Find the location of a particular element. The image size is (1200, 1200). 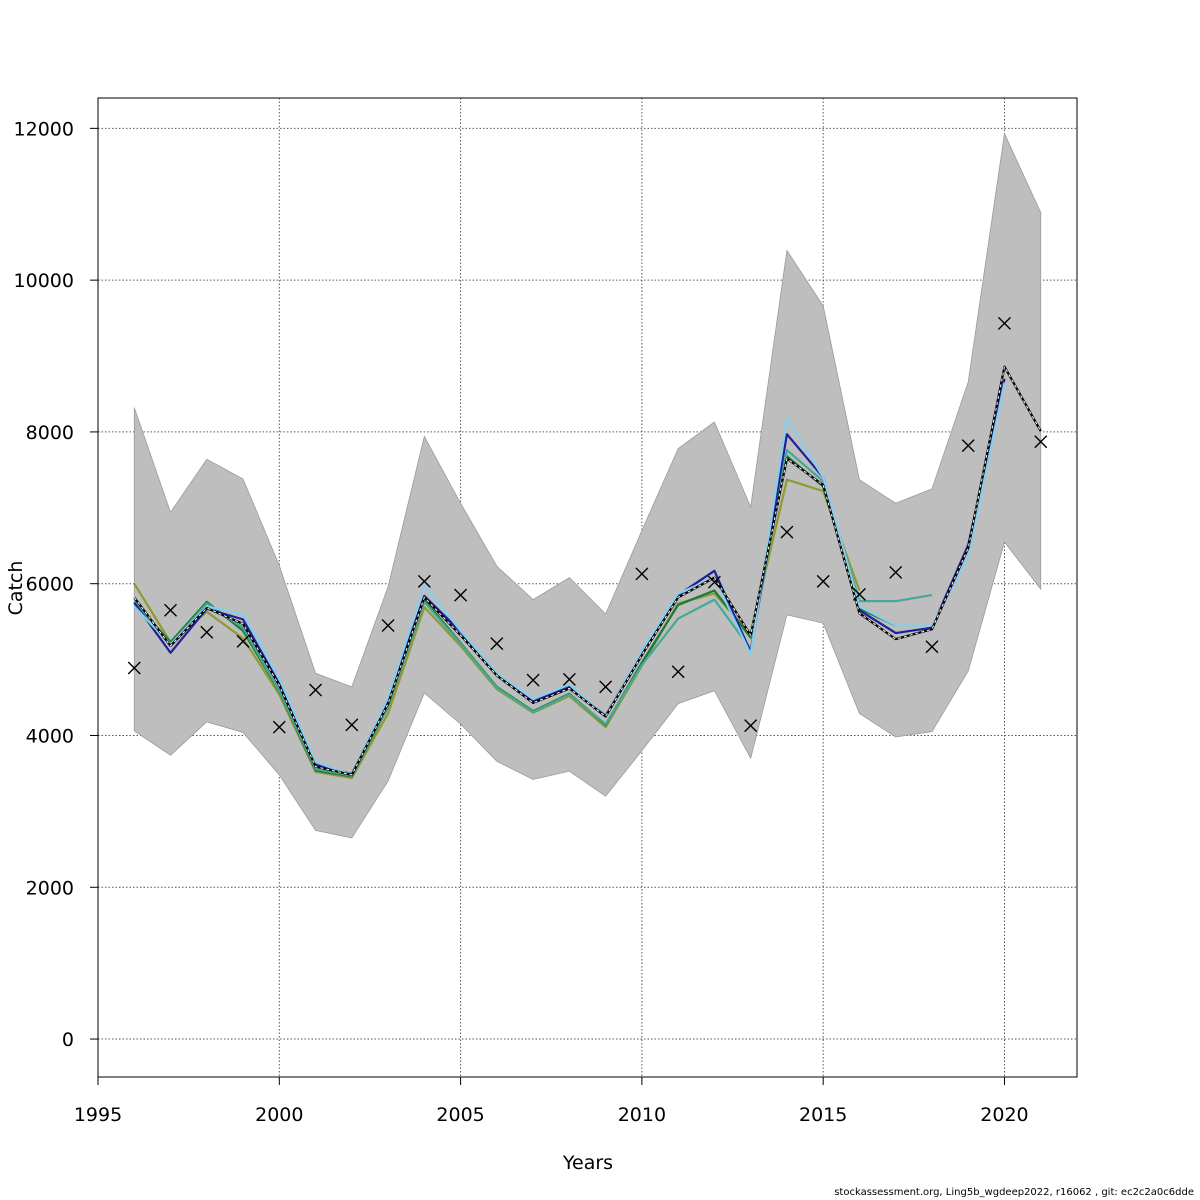

x-tick-label: 2020 is located at coordinates (1004, 1115).